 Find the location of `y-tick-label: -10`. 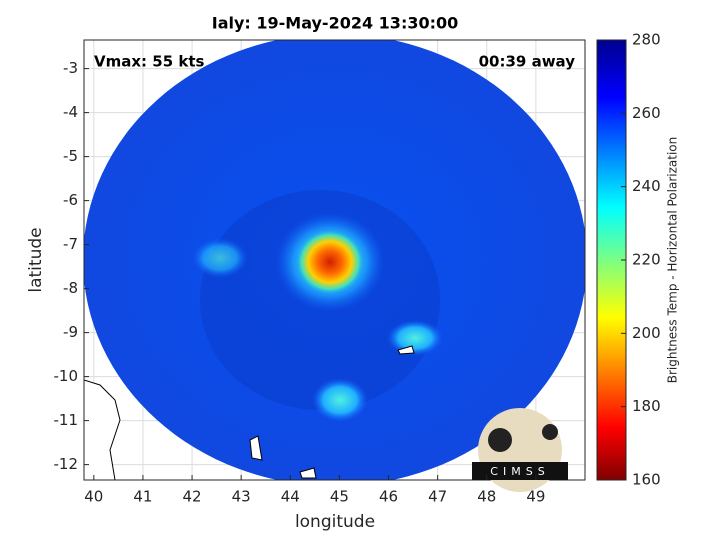

y-tick-label: -10 is located at coordinates (66, 376).